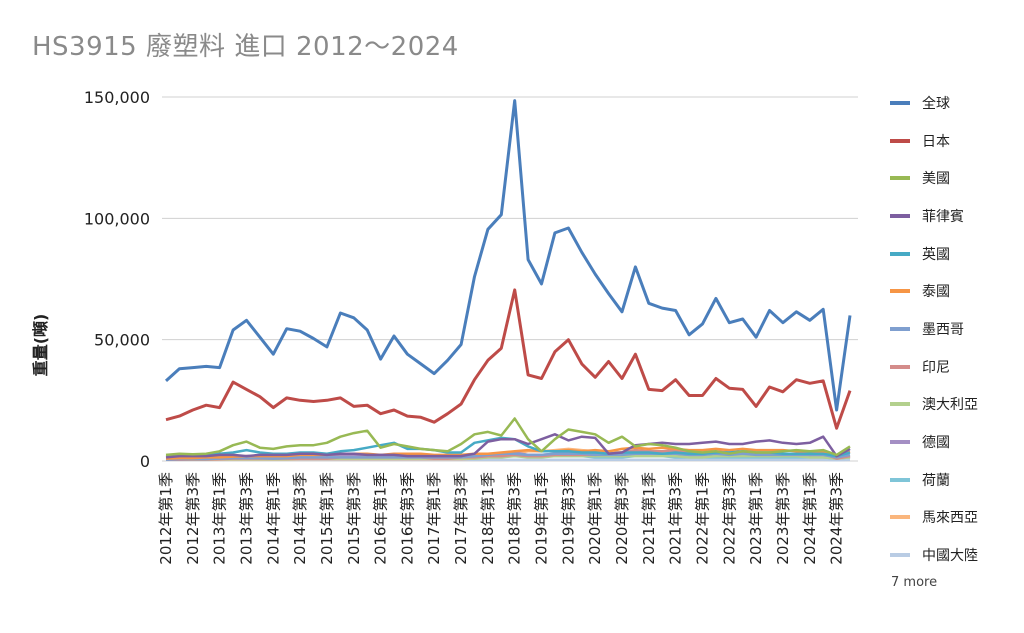 The image size is (1024, 633). I want to click on x-tick-label: 2013年第3季, so click(247, 518).